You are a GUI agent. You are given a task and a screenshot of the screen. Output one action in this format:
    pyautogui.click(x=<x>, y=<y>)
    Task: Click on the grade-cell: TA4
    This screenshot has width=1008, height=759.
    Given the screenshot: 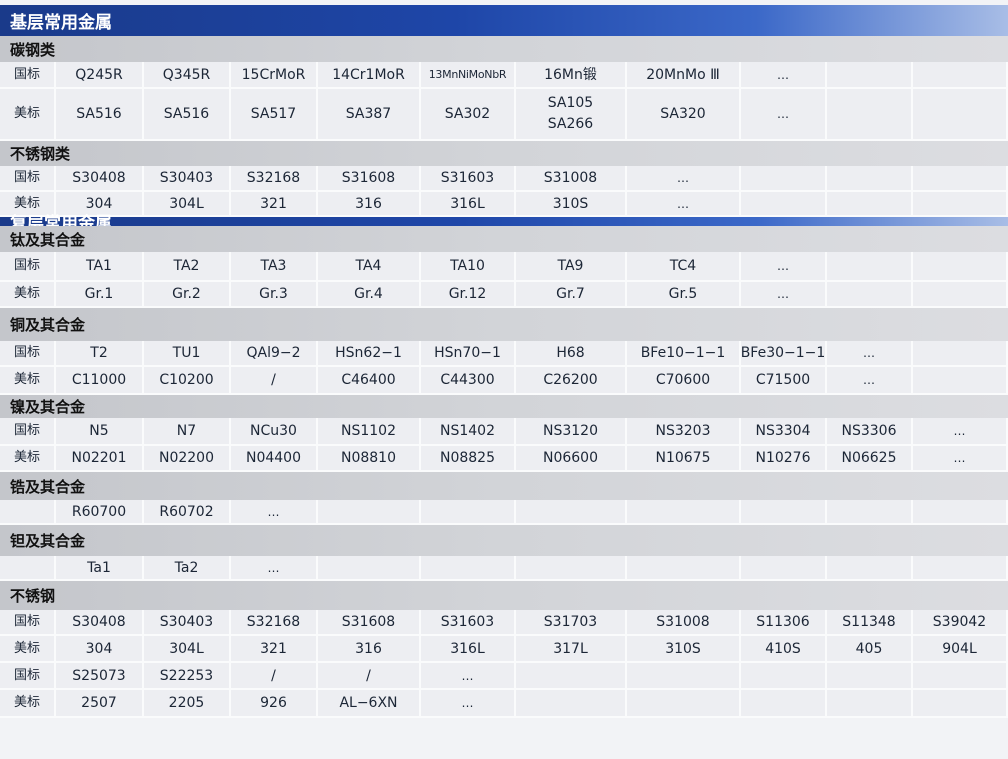 What is the action you would take?
    pyautogui.click(x=369, y=267)
    